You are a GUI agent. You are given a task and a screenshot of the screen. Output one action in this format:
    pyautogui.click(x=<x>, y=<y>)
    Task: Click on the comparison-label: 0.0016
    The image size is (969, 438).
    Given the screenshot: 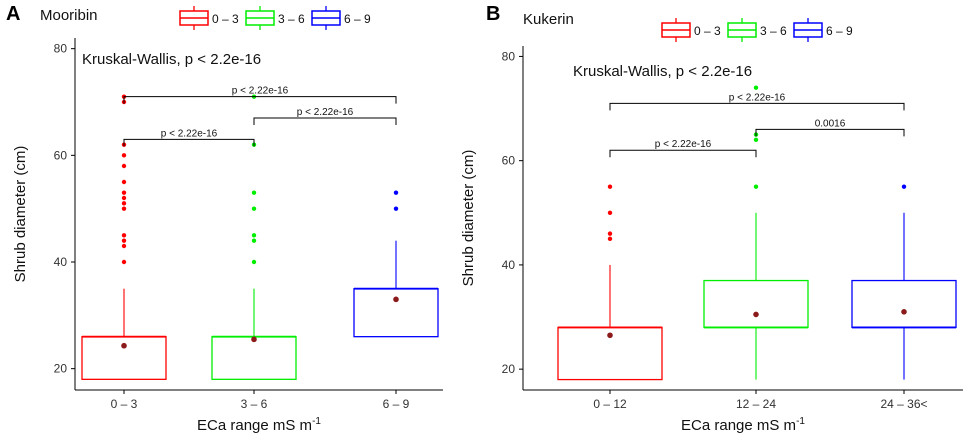 What is the action you would take?
    pyautogui.click(x=830, y=123)
    